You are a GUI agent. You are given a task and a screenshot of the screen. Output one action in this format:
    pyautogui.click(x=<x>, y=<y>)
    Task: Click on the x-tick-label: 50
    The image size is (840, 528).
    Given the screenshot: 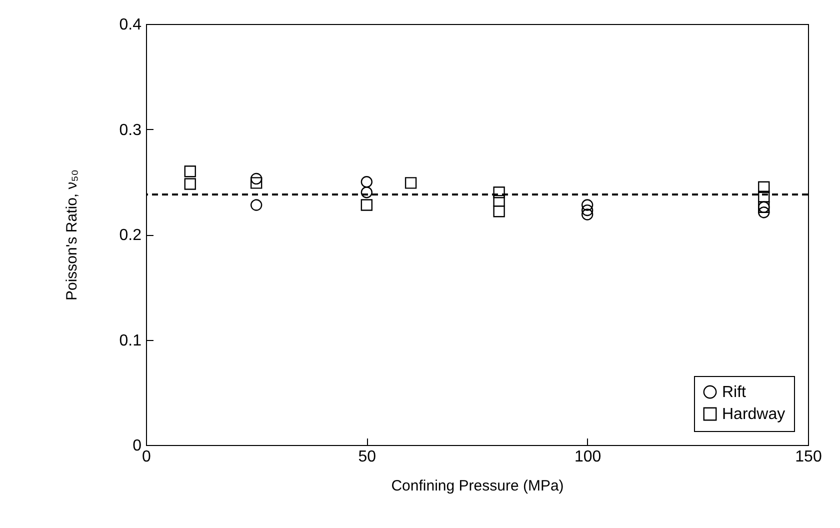 What is the action you would take?
    pyautogui.click(x=367, y=457)
    